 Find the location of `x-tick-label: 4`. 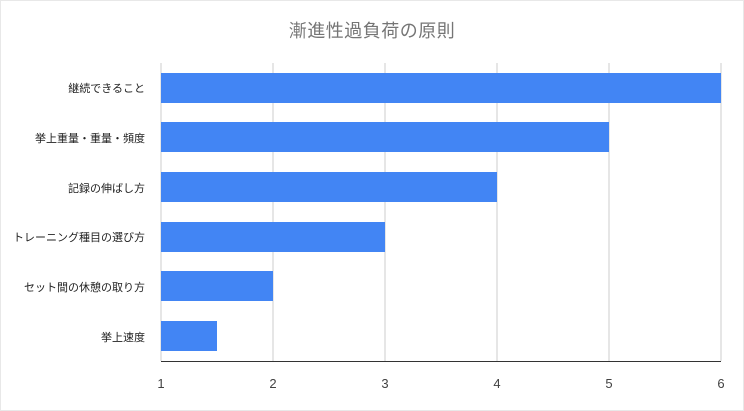

x-tick-label: 4 is located at coordinates (497, 383).